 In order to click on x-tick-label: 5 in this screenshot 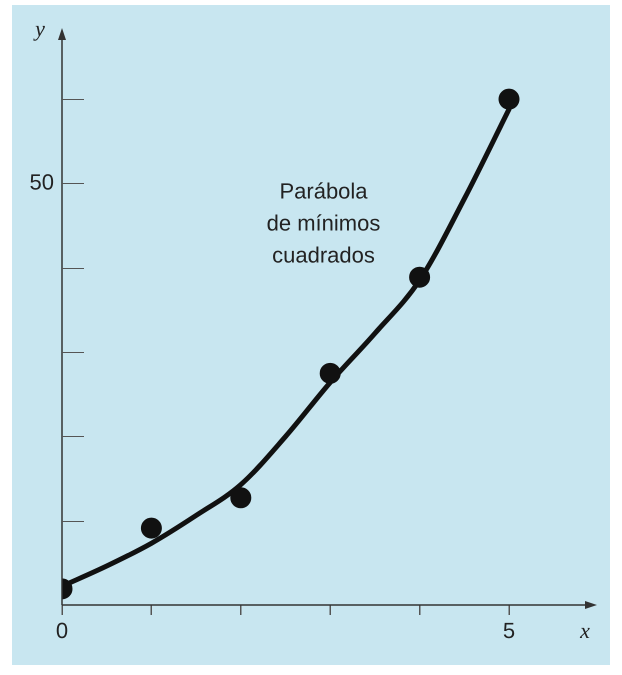, I will do `click(509, 631)`.